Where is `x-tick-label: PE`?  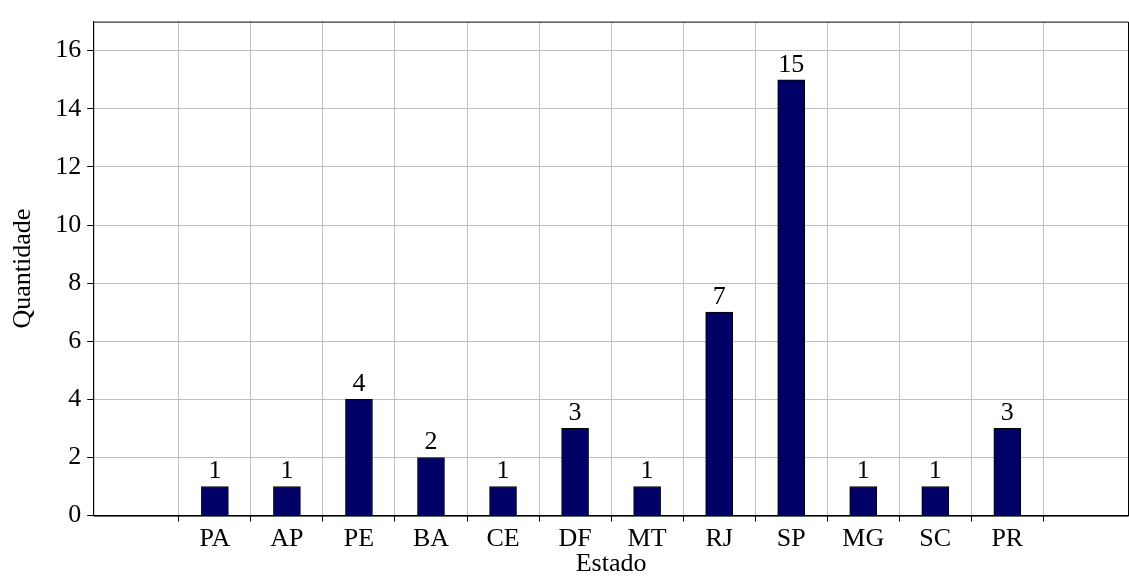
x-tick-label: PE is located at coordinates (359, 538).